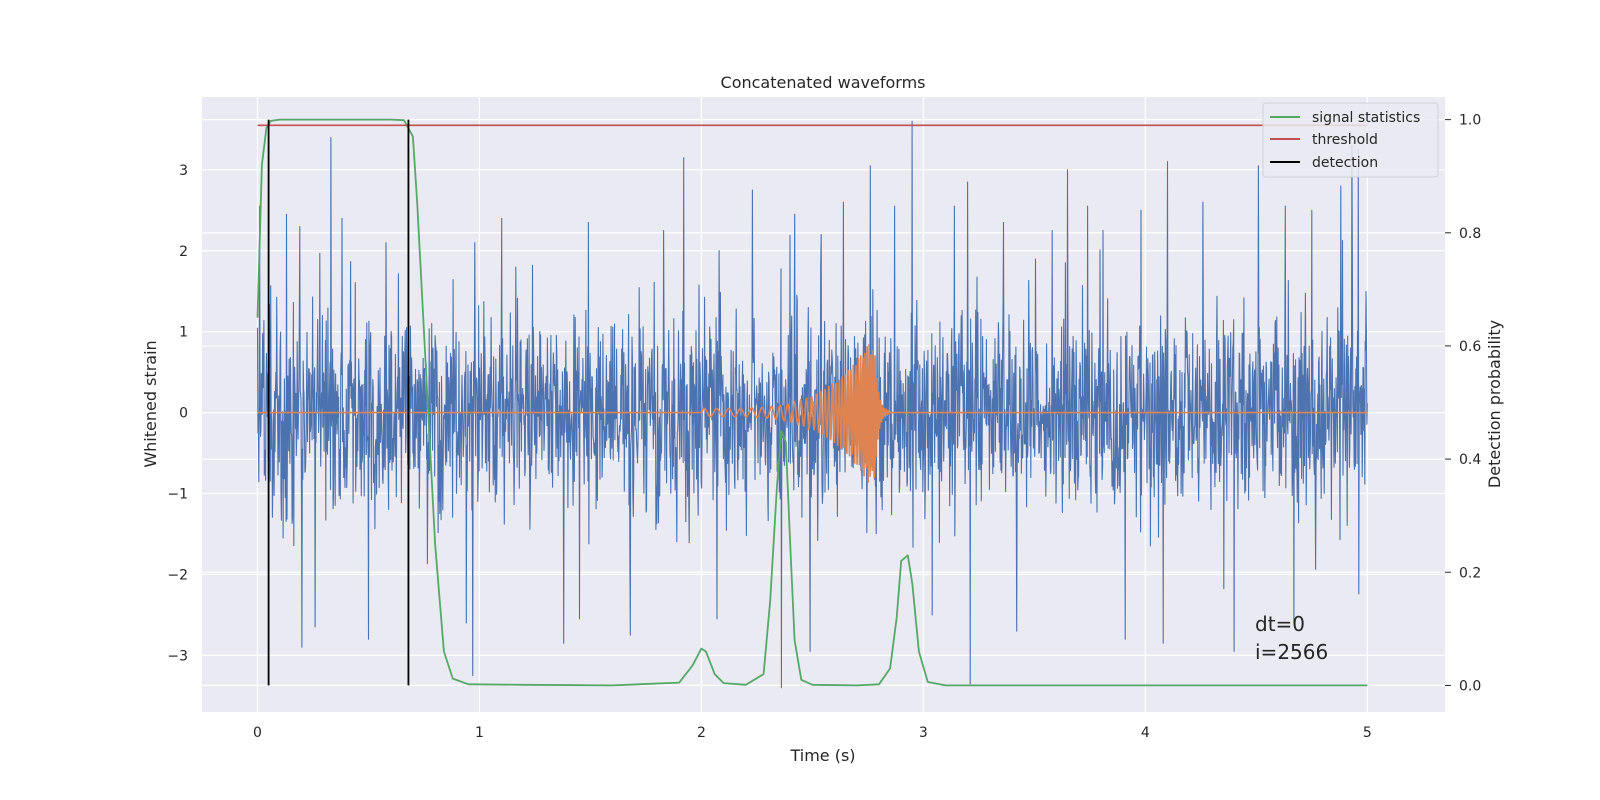 This screenshot has width=1600, height=800. I want to click on legend-label-detection: detection, so click(1345, 163).